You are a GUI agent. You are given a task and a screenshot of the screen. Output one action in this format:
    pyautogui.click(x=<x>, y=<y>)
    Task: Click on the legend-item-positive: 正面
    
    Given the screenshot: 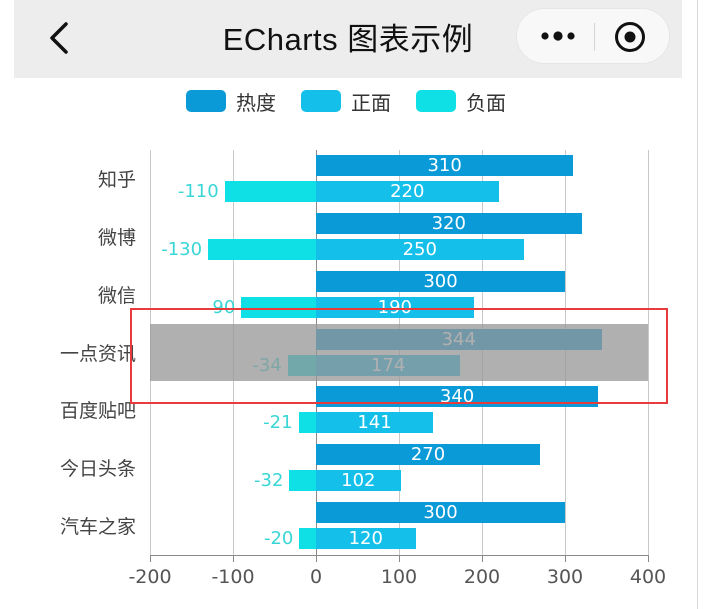 What is the action you would take?
    pyautogui.click(x=346, y=101)
    